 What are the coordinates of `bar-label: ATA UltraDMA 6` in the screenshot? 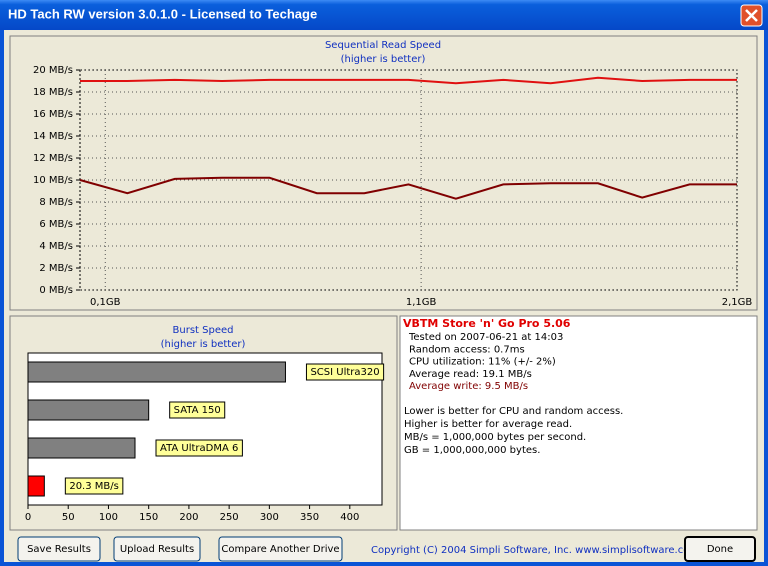 It's located at (199, 448).